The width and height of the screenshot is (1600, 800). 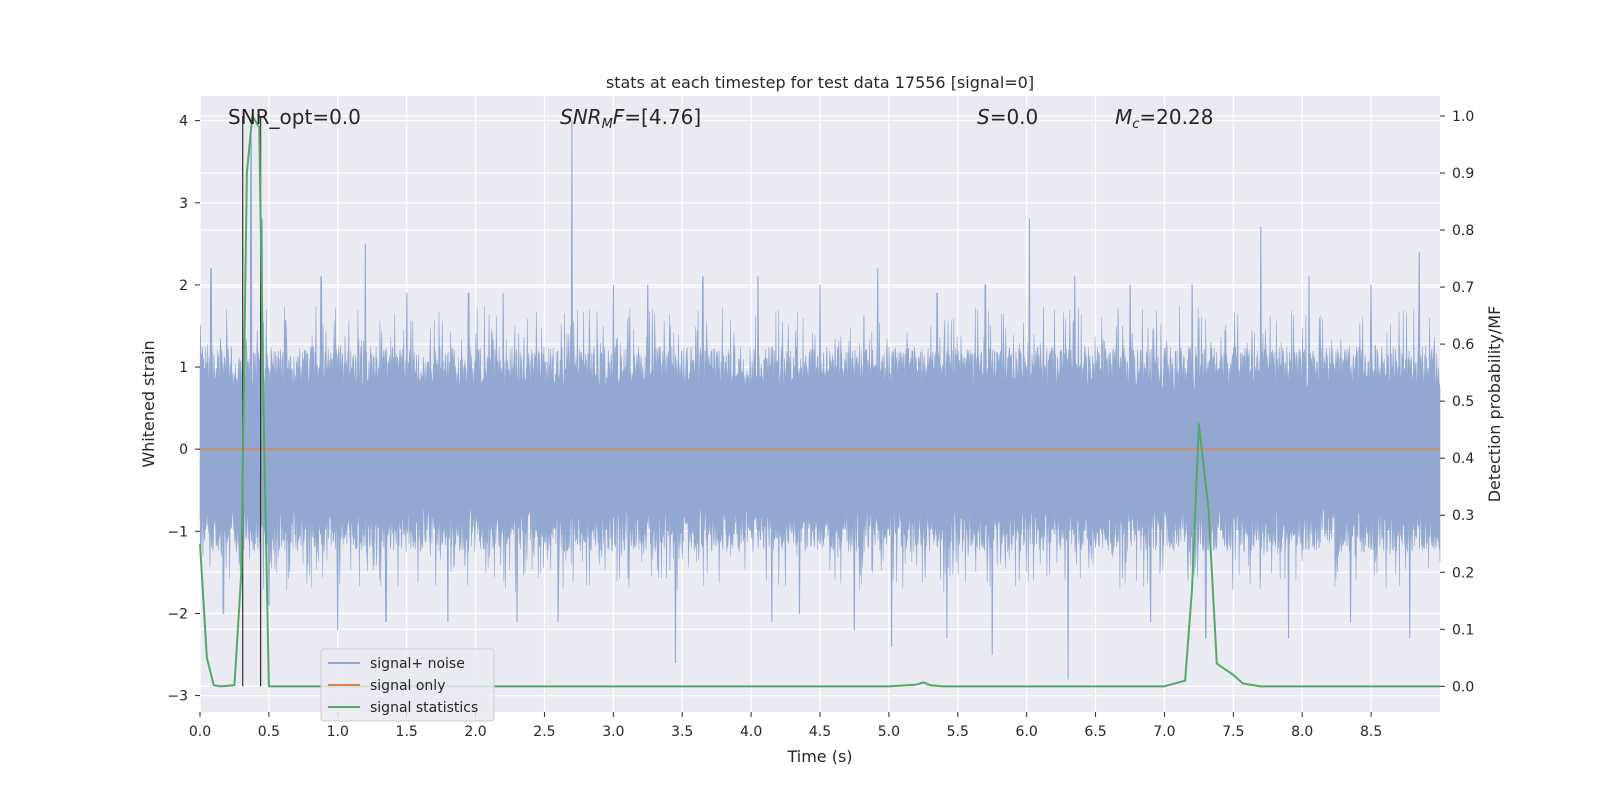 What do you see at coordinates (613, 732) in the screenshot?
I see `x-tick-label: 3.0` at bounding box center [613, 732].